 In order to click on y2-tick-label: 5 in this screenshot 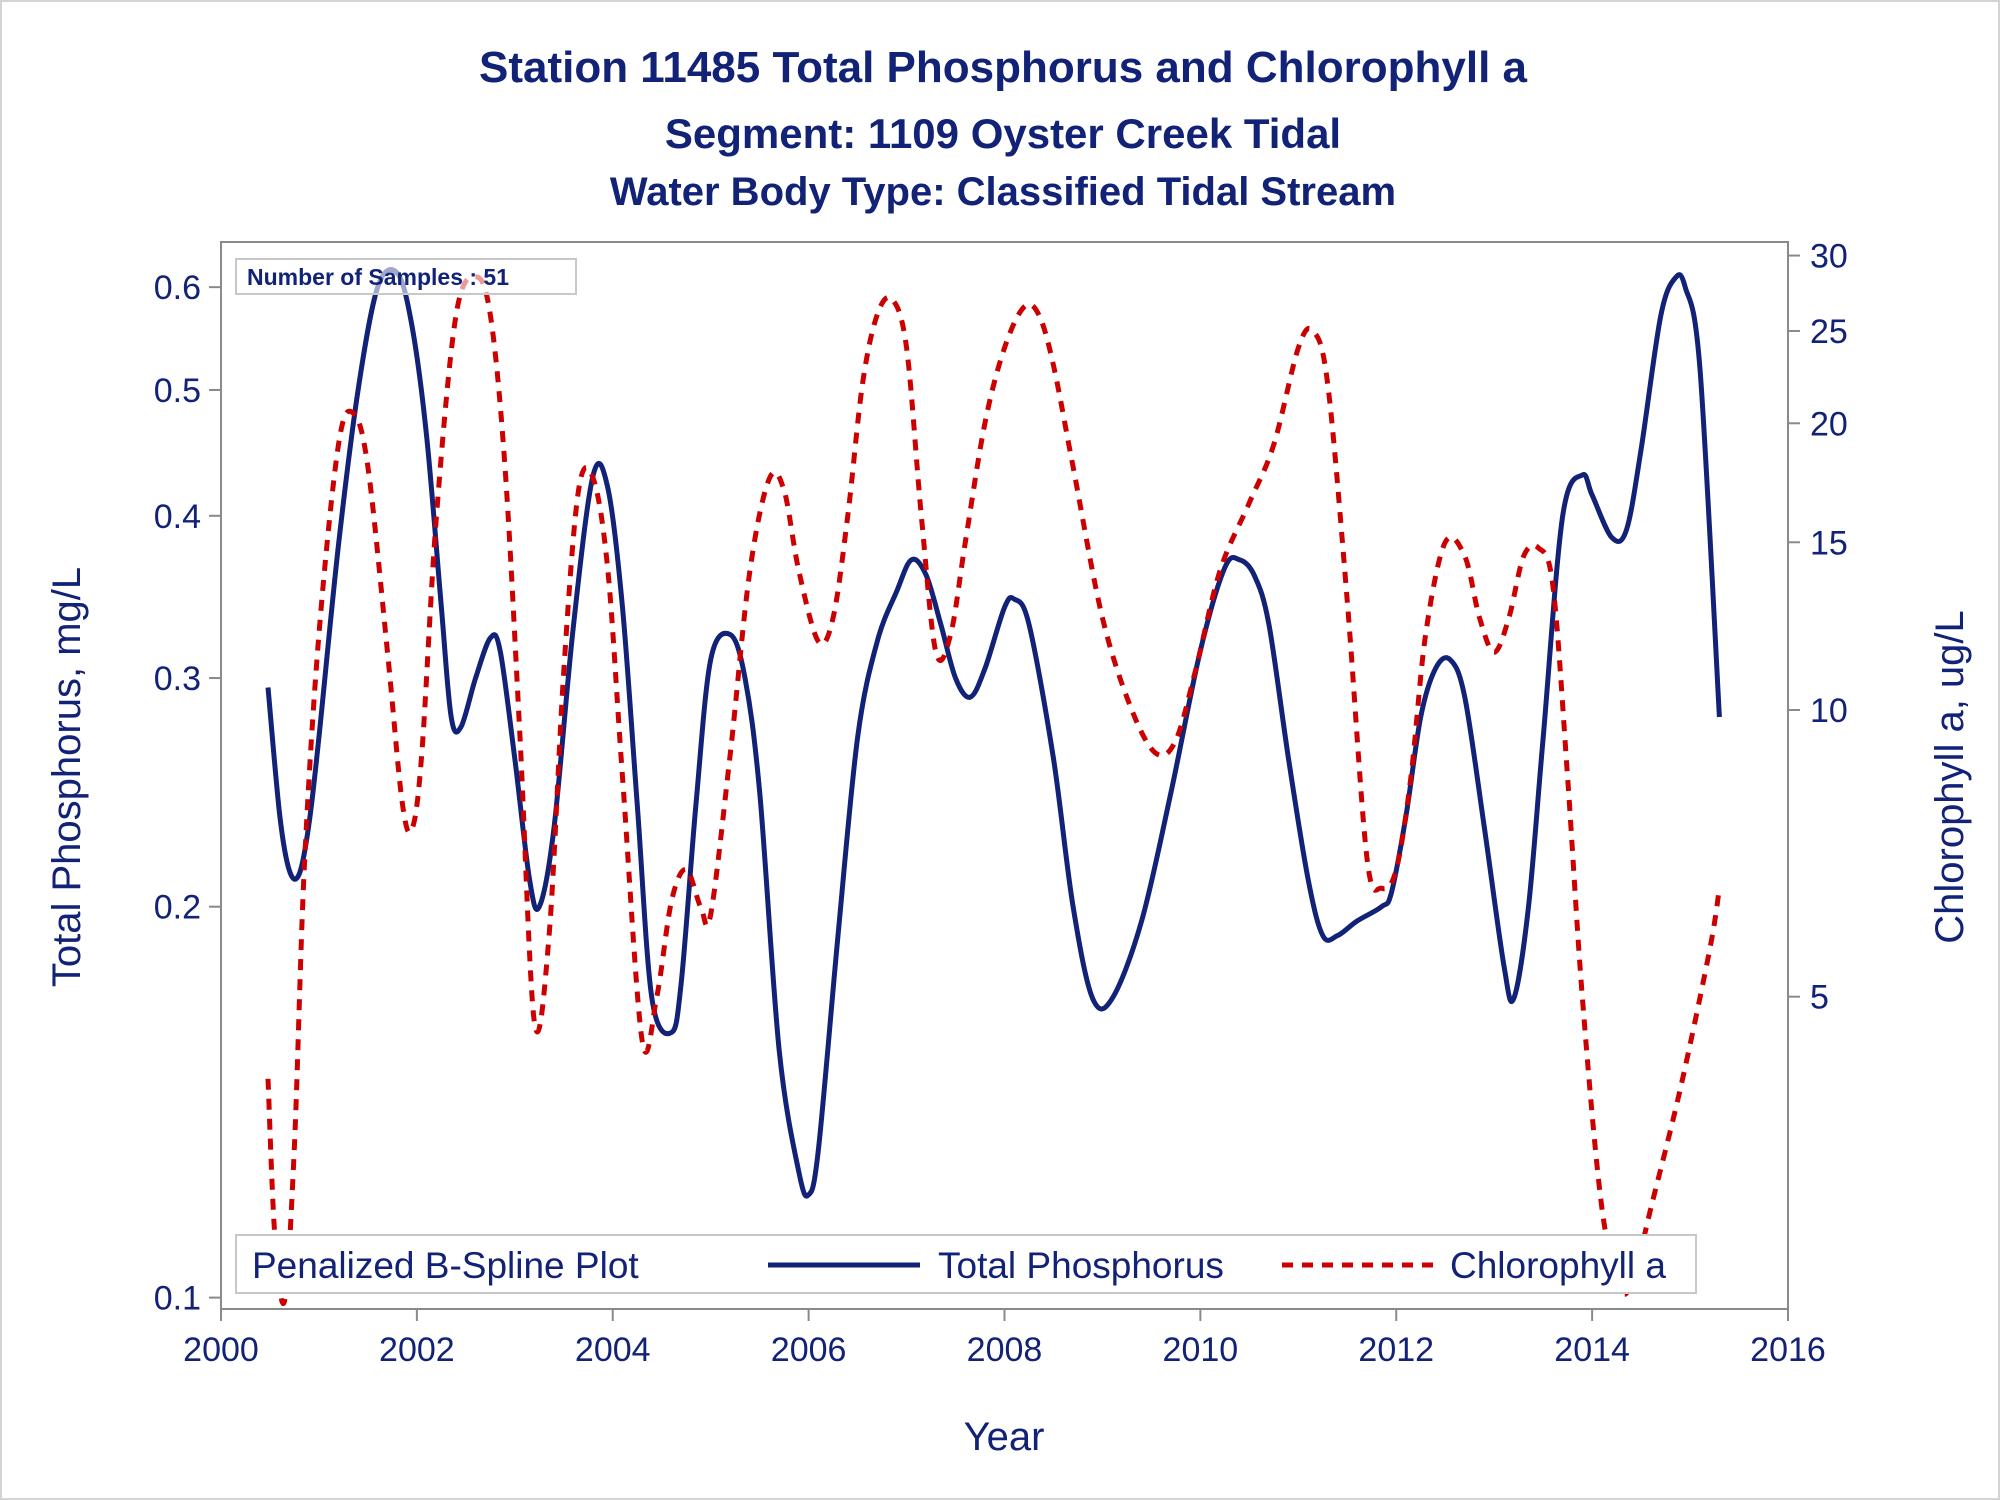, I will do `click(1819, 998)`.